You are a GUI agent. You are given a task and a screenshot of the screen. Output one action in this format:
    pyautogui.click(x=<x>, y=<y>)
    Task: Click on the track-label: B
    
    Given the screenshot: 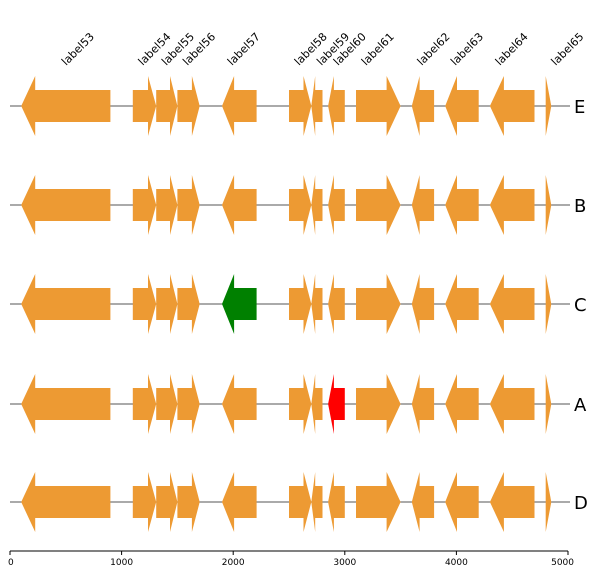 What is the action you would take?
    pyautogui.click(x=580, y=206)
    